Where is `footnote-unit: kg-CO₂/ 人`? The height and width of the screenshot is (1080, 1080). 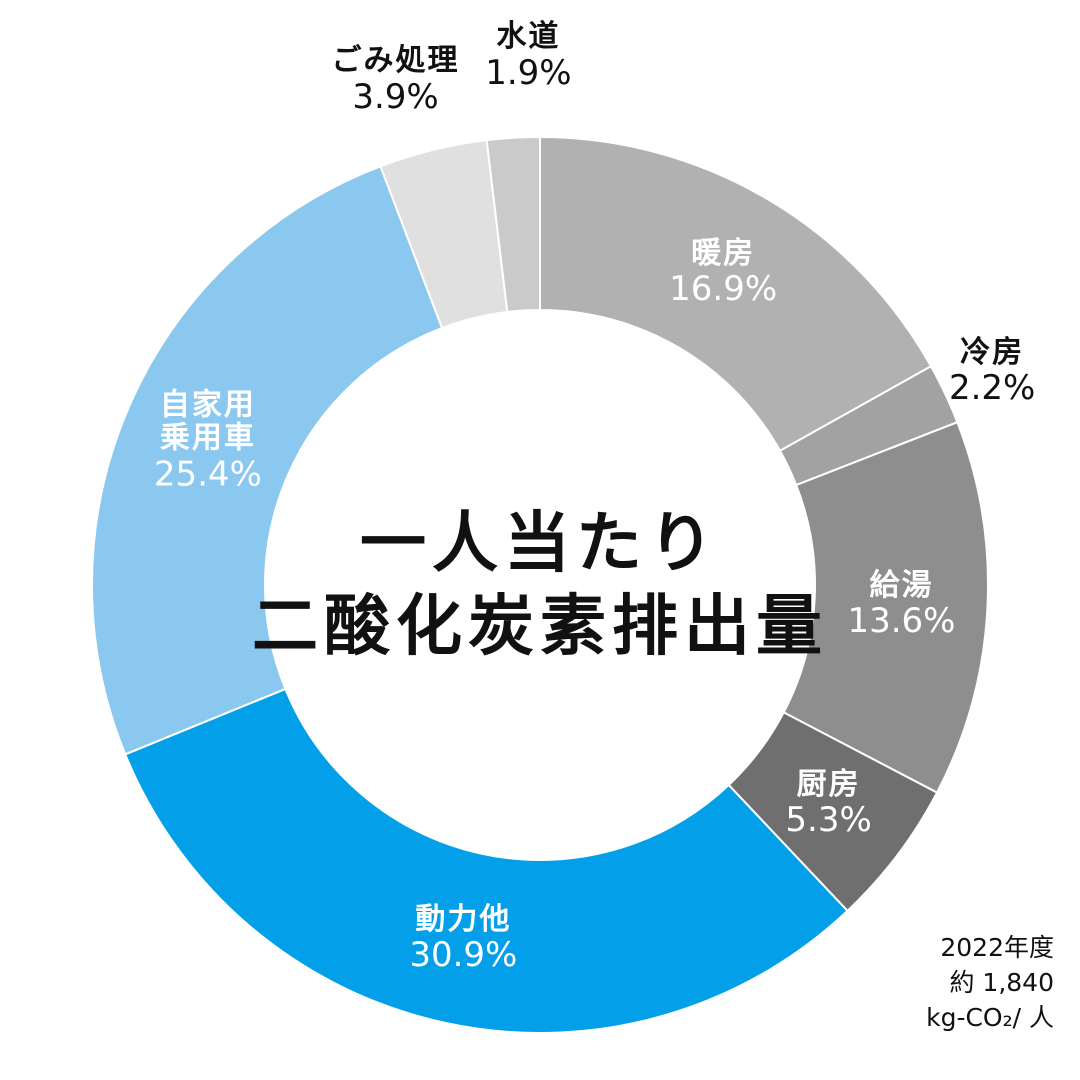
footnote-unit: kg-CO₂/ 人 is located at coordinates (990, 1017).